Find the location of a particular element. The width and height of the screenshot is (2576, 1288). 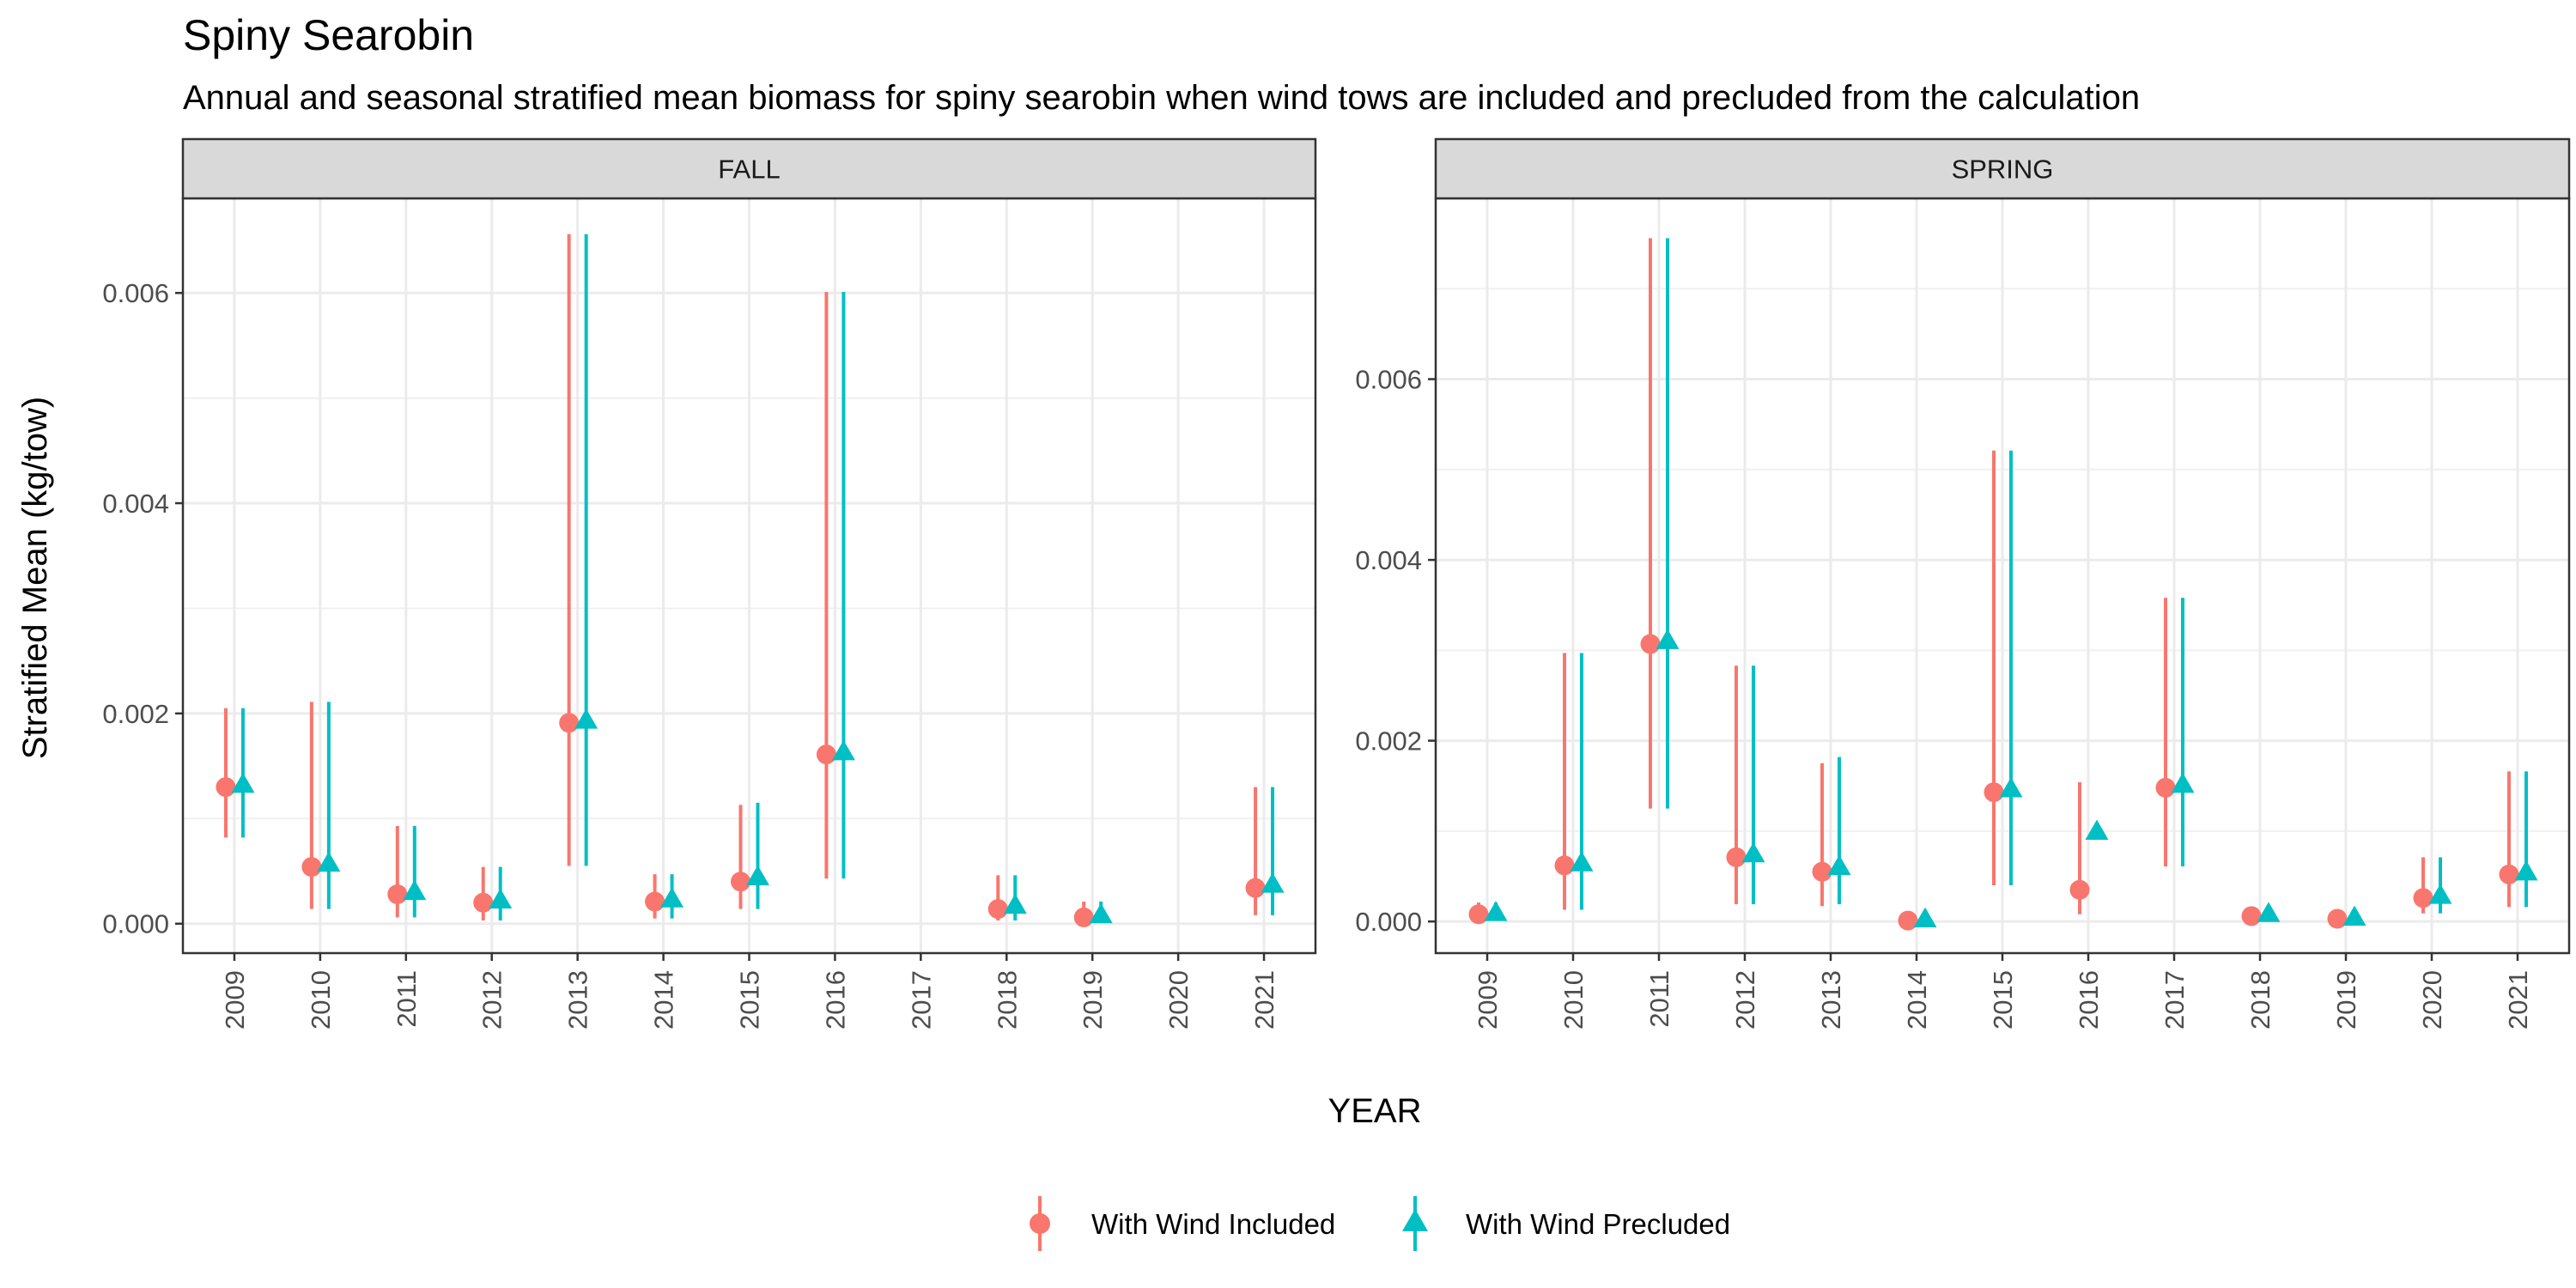

facet-label: FALL is located at coordinates (749, 170).